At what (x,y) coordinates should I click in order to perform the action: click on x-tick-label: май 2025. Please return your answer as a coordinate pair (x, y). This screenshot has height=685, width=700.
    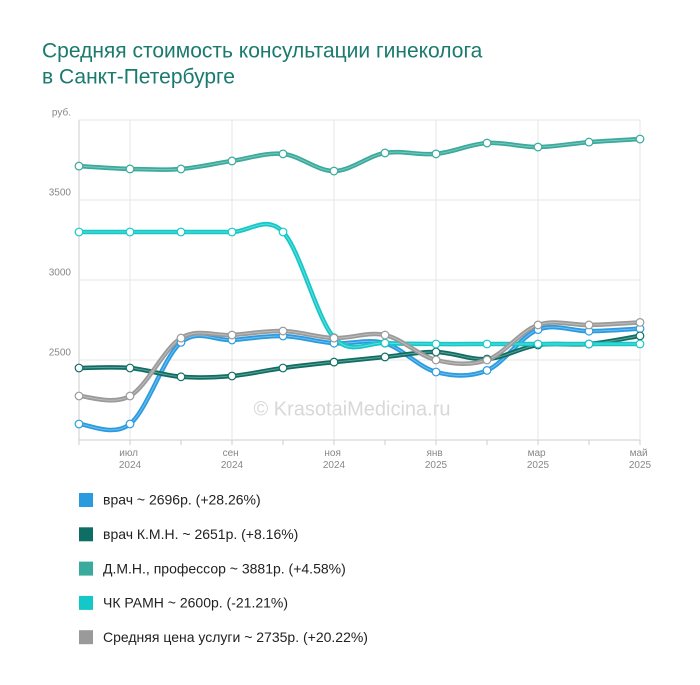
    Looking at the image, I should click on (640, 459).